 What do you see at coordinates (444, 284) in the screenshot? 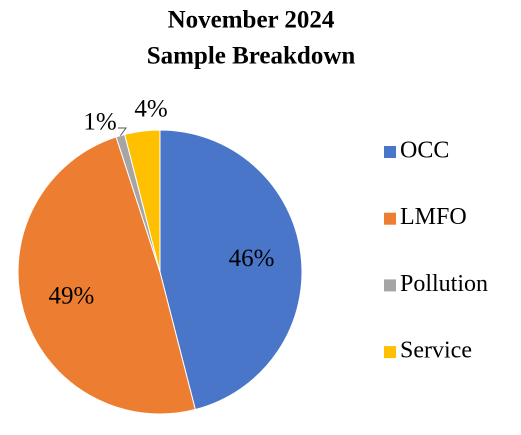
I see `legend-label: Pollution` at bounding box center [444, 284].